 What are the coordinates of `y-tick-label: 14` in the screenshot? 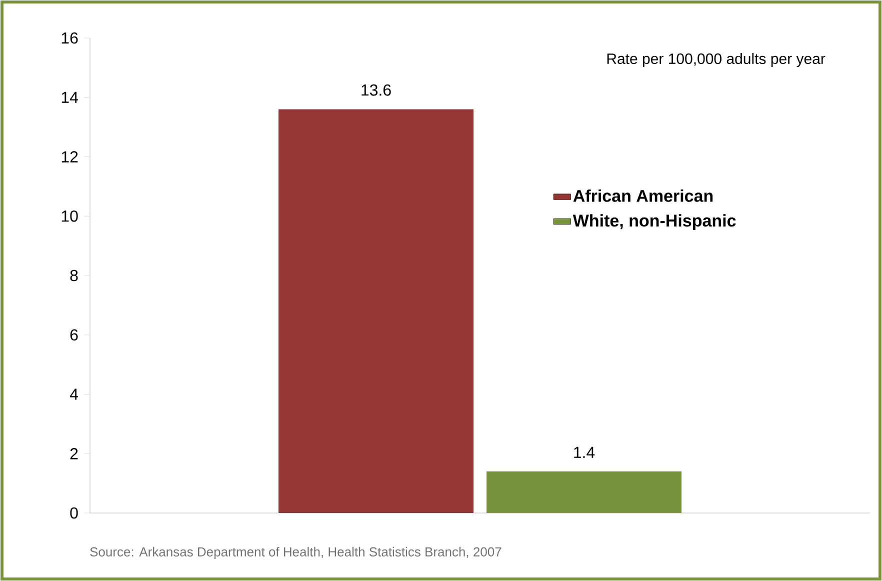 It's located at (70, 97).